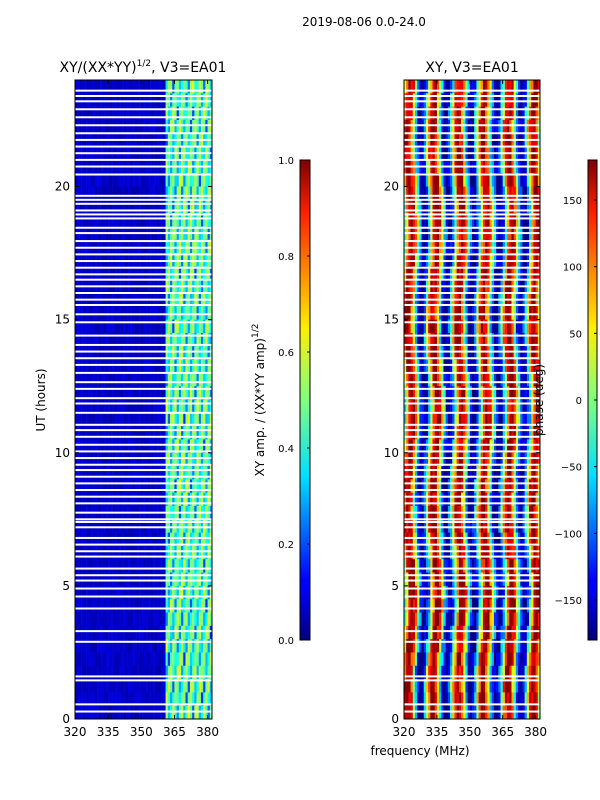  I want to click on figure-suptitle: 2019-08-06 0.0-24.0, so click(364, 22).